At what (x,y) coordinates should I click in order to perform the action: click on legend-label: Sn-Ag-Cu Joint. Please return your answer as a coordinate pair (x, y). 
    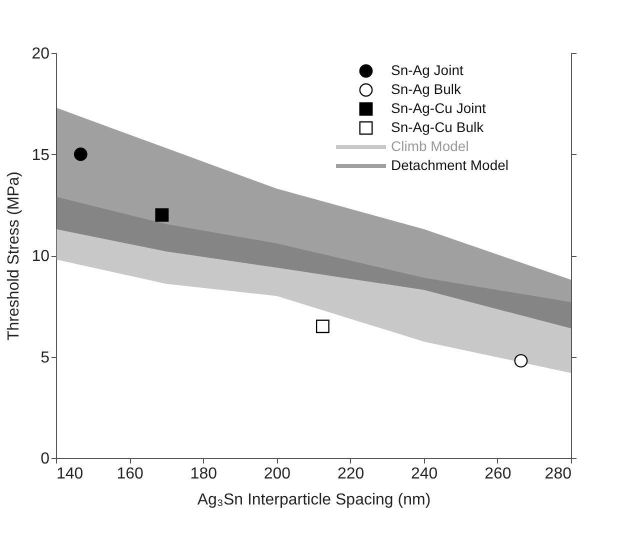
    Looking at the image, I should click on (438, 108).